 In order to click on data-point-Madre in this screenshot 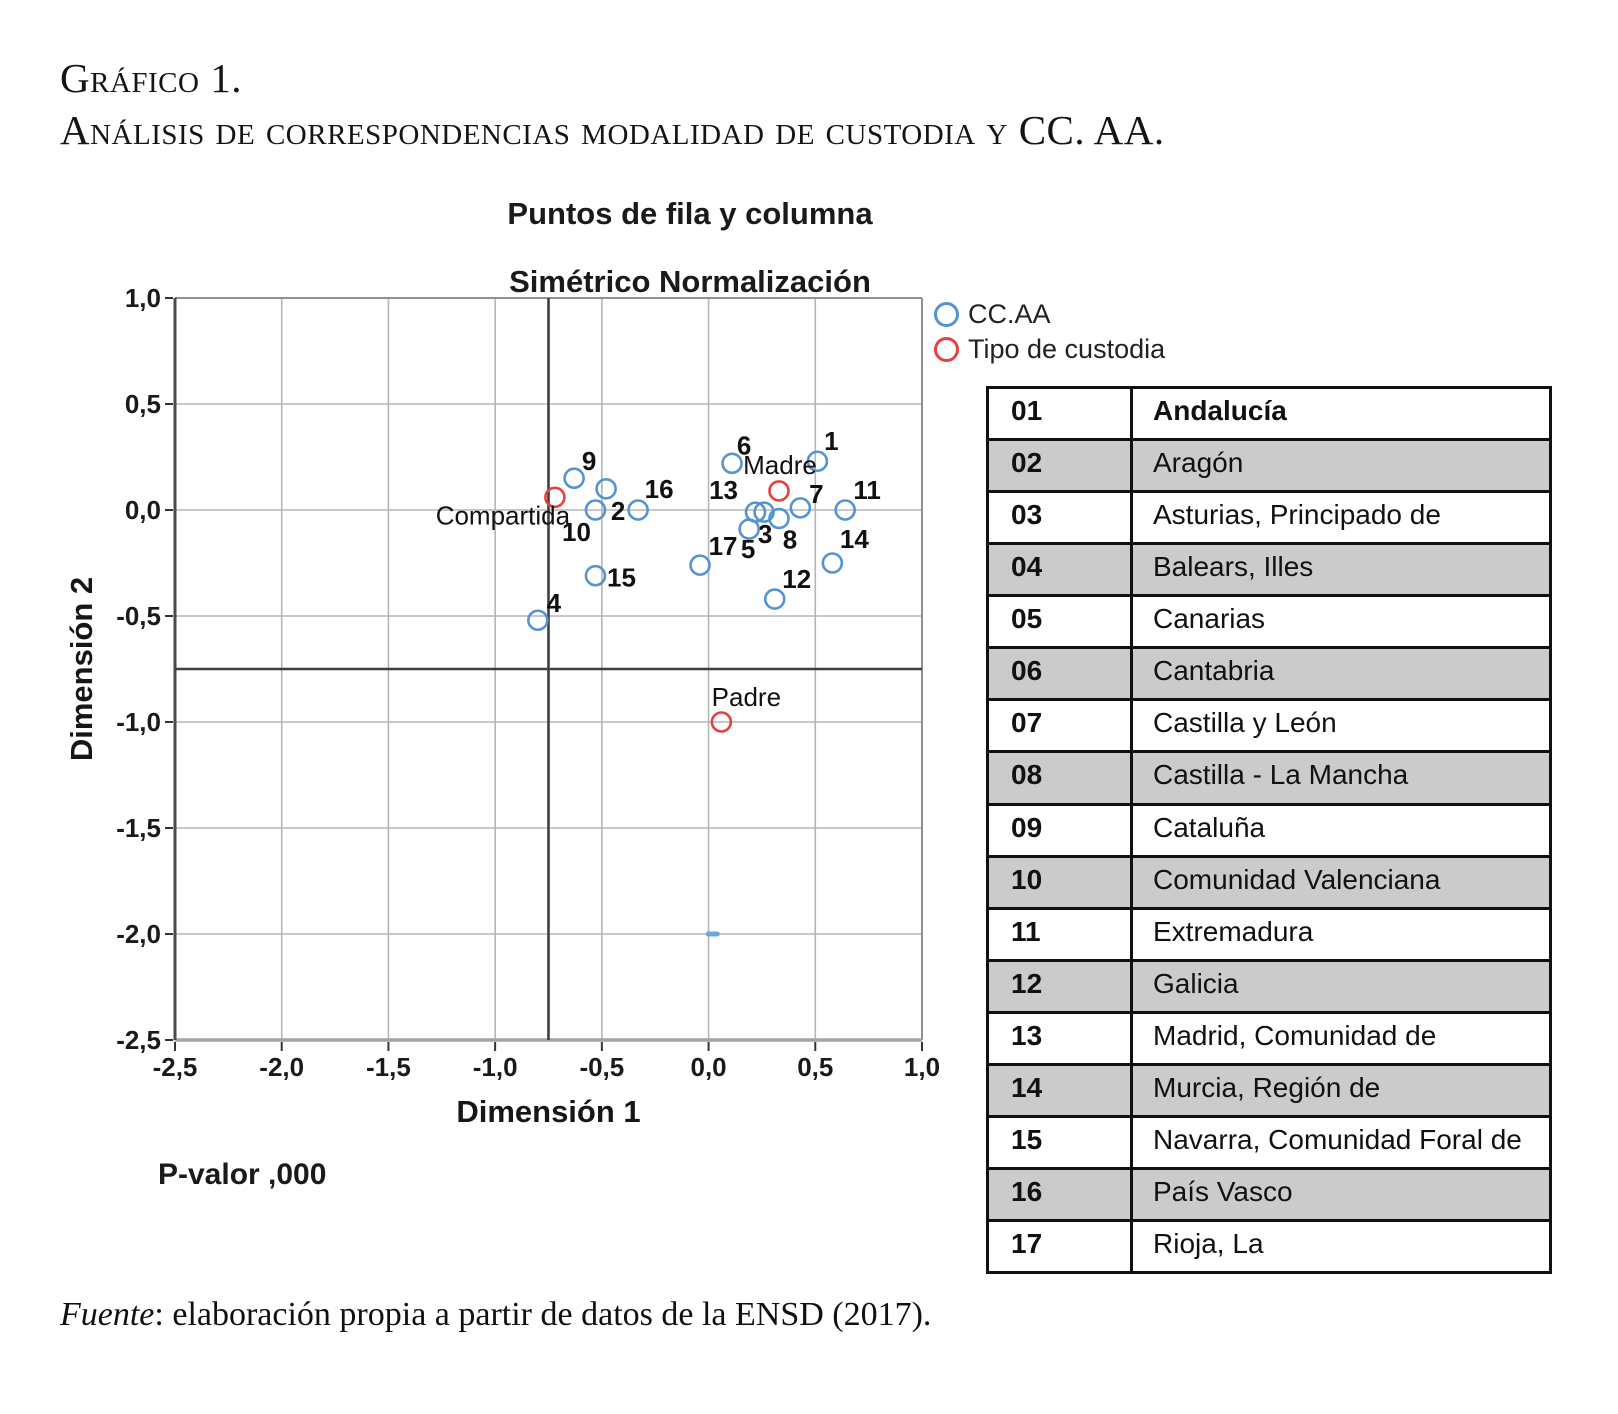, I will do `click(779, 491)`.